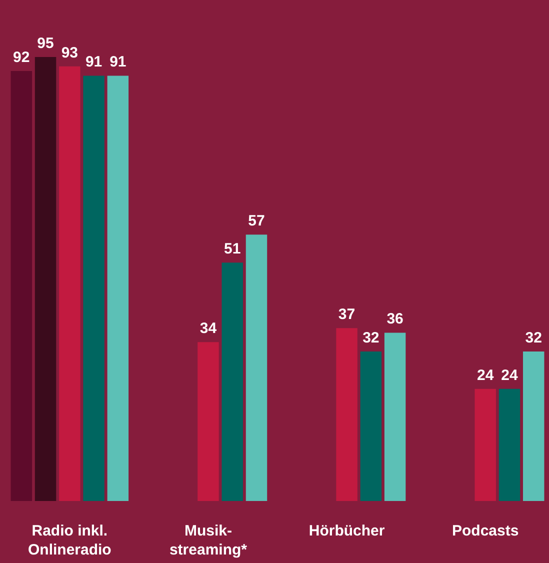  Describe the element at coordinates (347, 315) in the screenshot. I see `data-label: 37` at that location.